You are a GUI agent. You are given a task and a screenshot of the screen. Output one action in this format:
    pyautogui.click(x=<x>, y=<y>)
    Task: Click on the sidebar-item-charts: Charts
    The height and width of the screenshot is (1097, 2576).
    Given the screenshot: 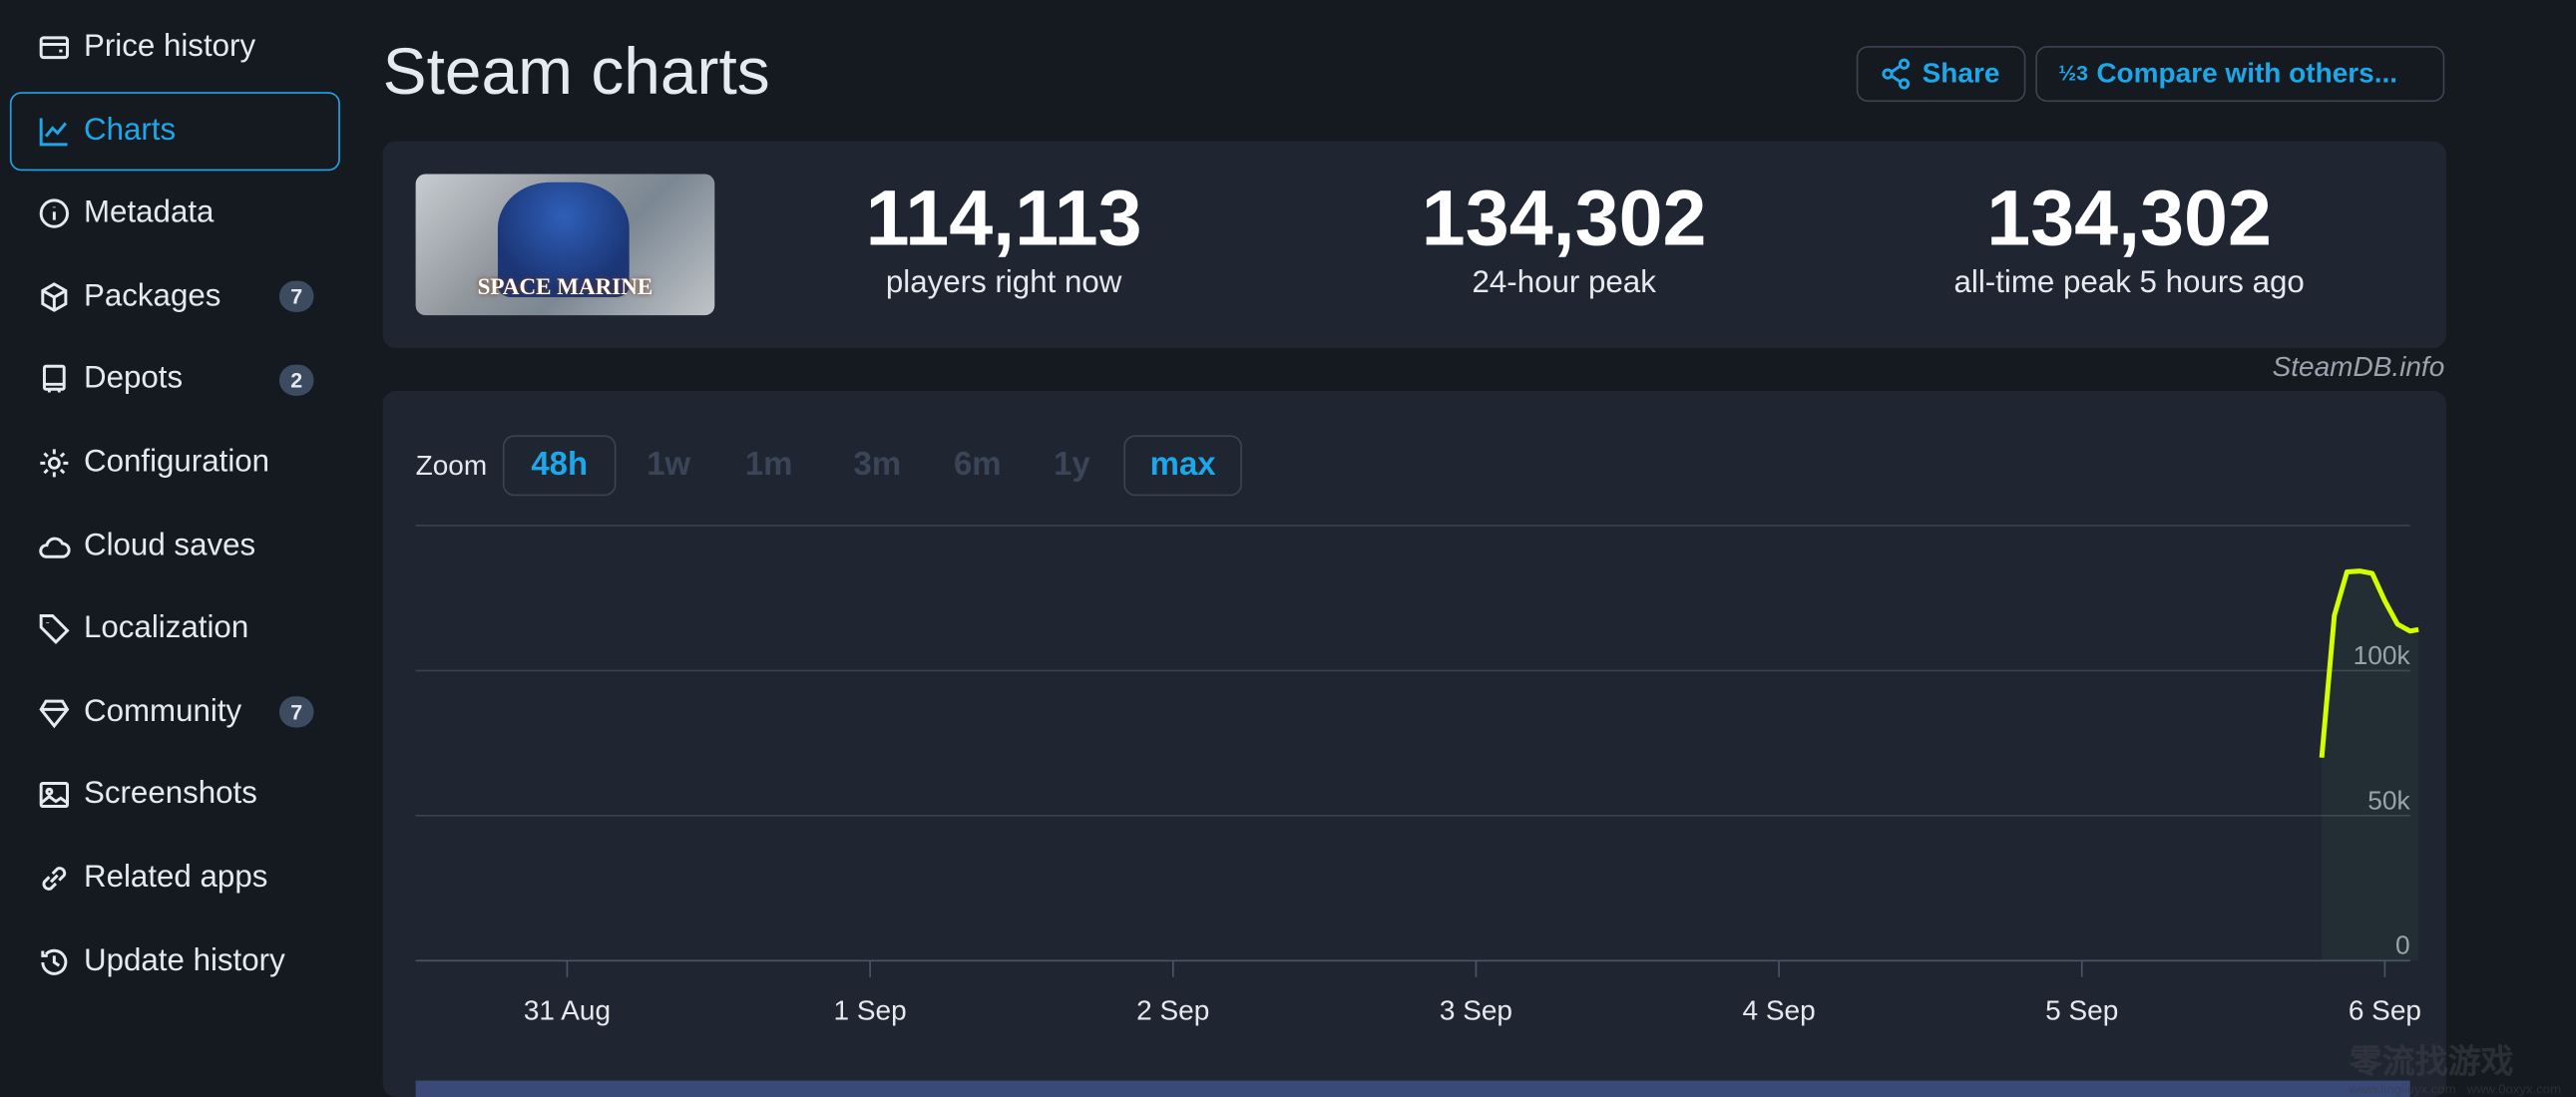 What is the action you would take?
    pyautogui.click(x=175, y=132)
    